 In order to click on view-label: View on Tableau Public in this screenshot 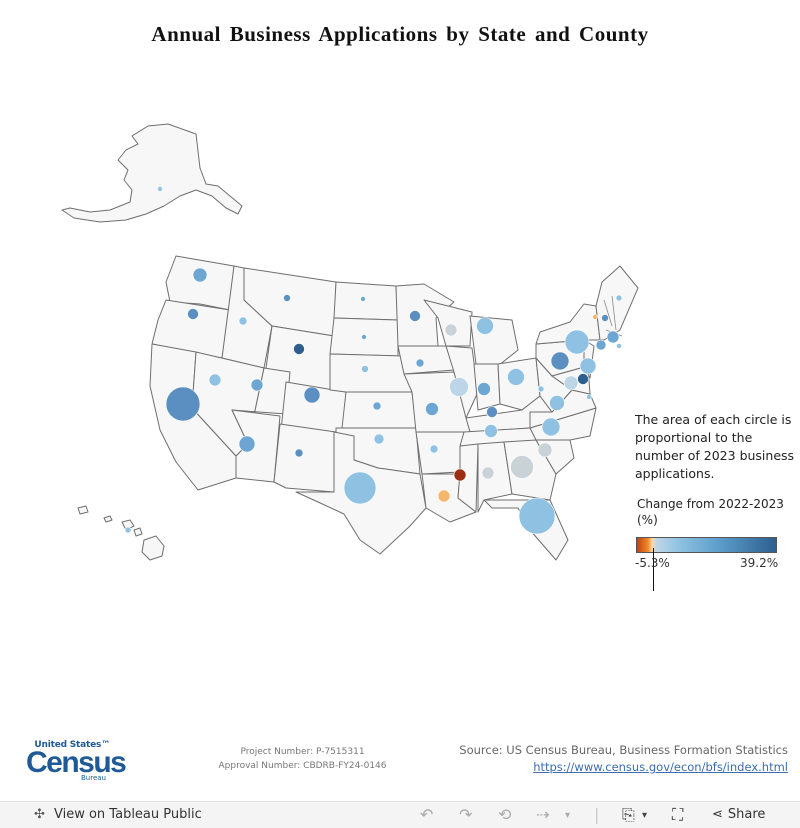, I will do `click(128, 814)`.